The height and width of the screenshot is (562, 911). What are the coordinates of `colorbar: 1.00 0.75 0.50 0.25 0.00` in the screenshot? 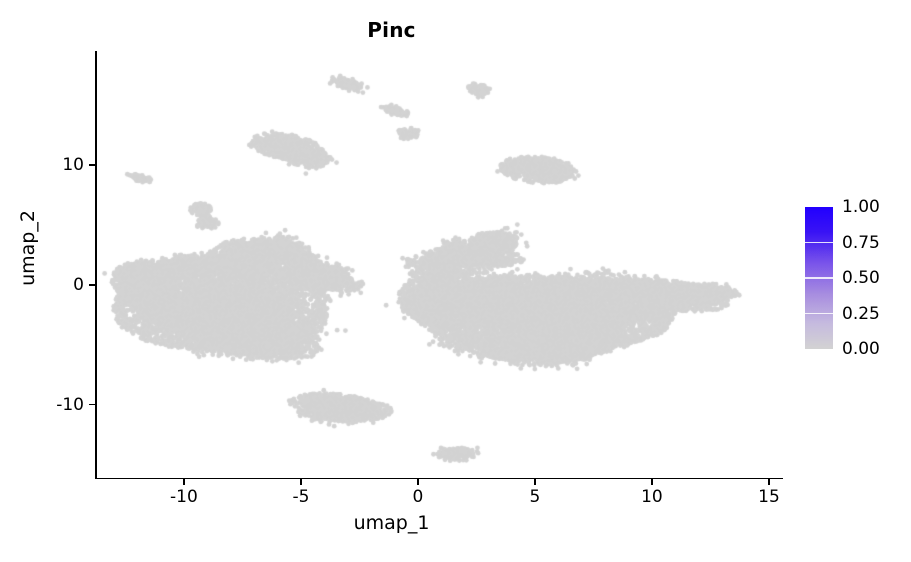 It's located at (855, 278).